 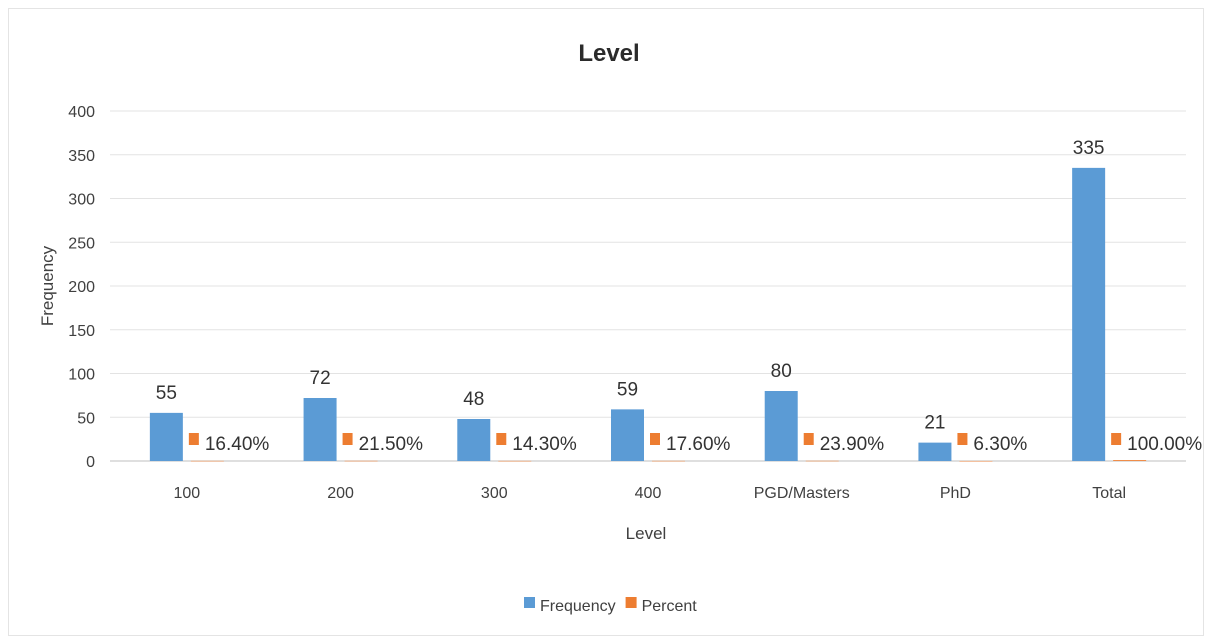 I want to click on x-tick-label: PGD/Masters, so click(x=802, y=493).